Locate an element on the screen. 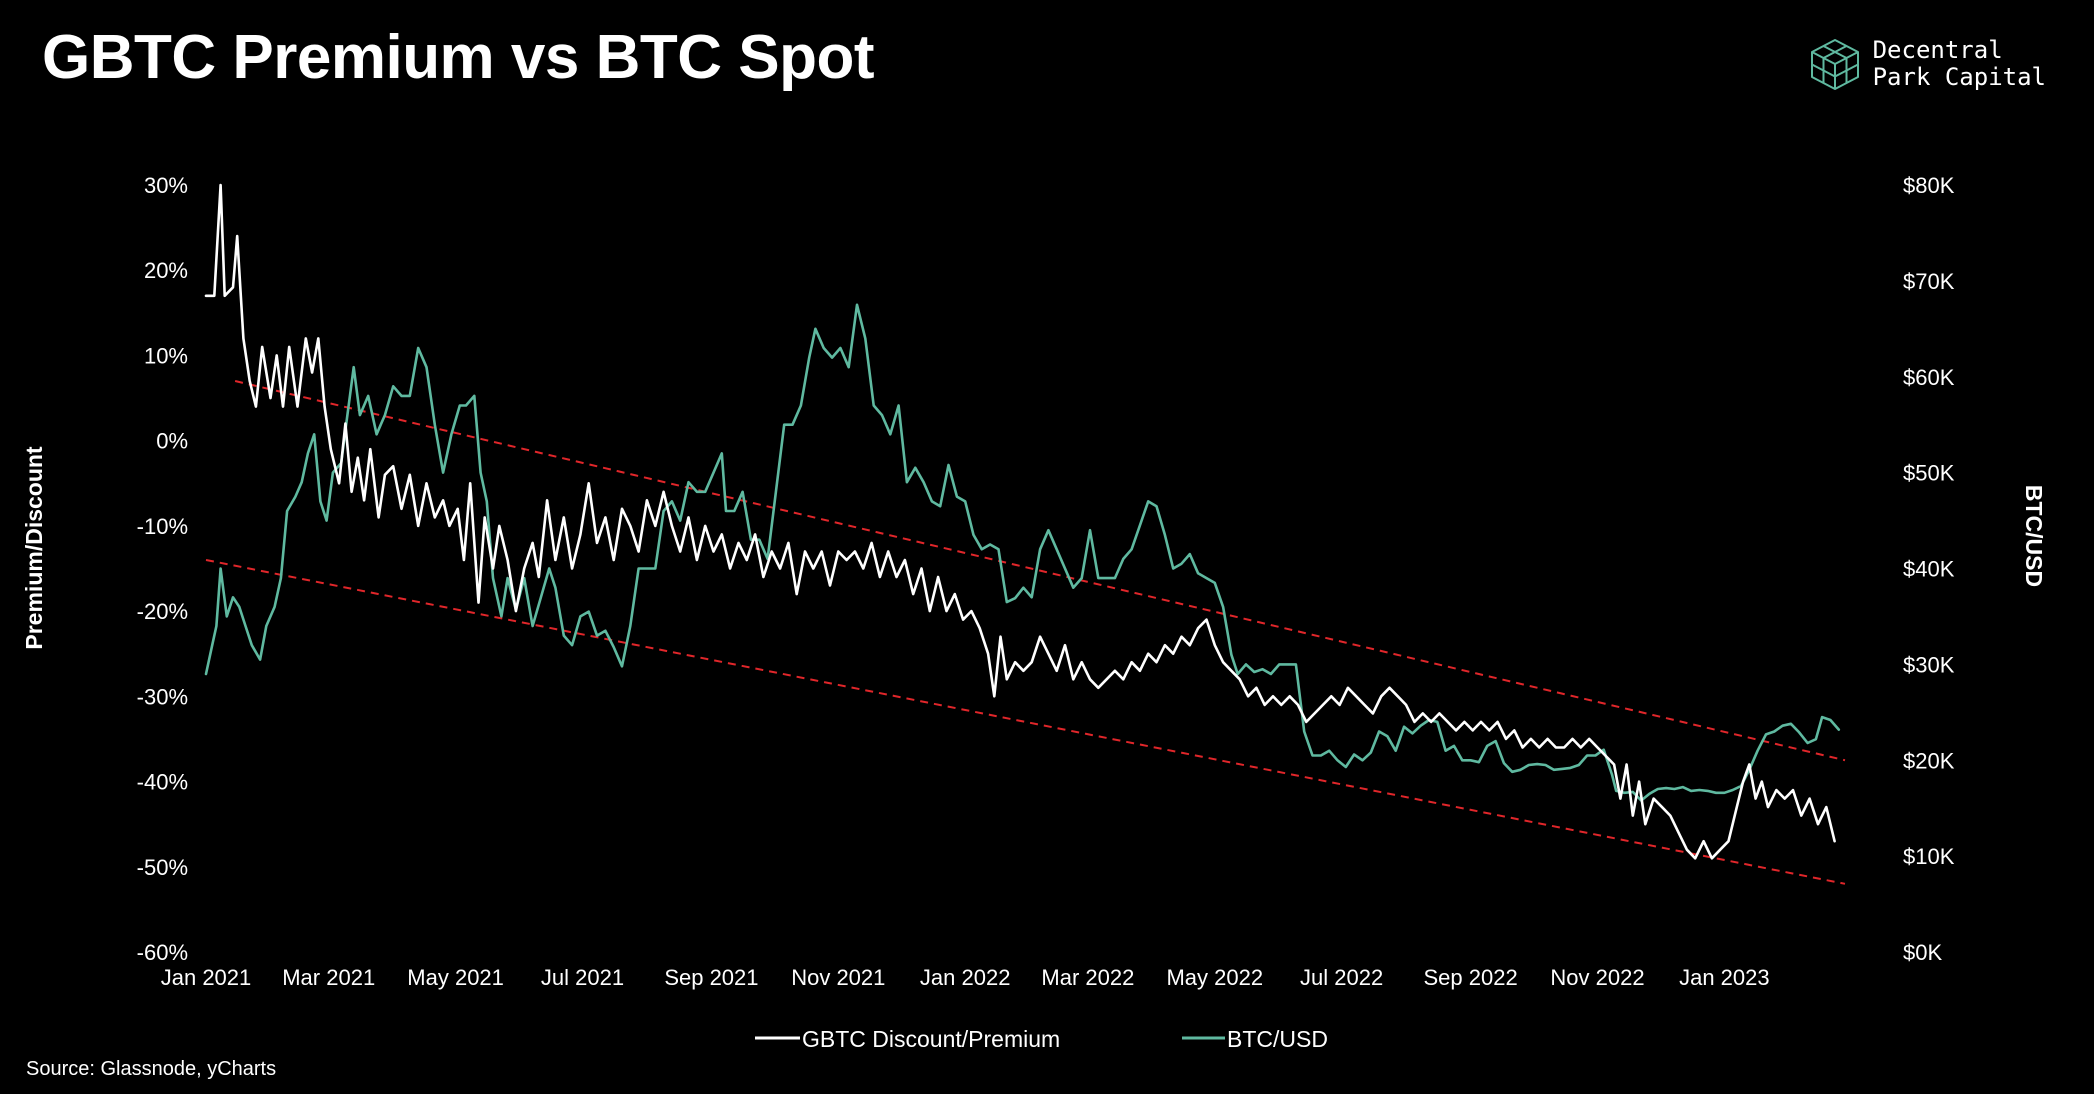 This screenshot has height=1094, width=2094. left-tick-label: 0% is located at coordinates (172, 441).